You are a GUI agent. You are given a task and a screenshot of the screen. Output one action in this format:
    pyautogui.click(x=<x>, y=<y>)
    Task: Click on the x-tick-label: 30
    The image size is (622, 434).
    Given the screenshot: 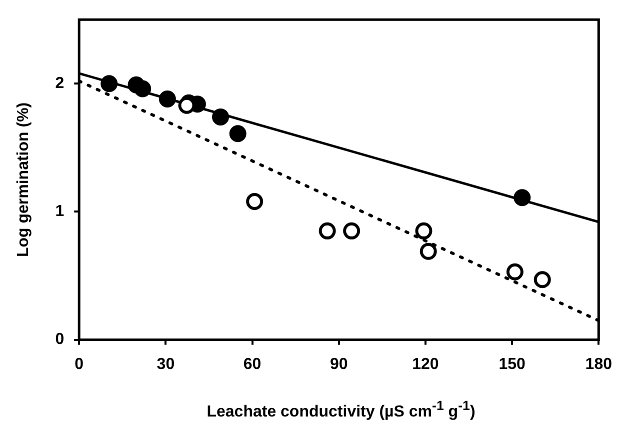 What is the action you would take?
    pyautogui.click(x=165, y=364)
    